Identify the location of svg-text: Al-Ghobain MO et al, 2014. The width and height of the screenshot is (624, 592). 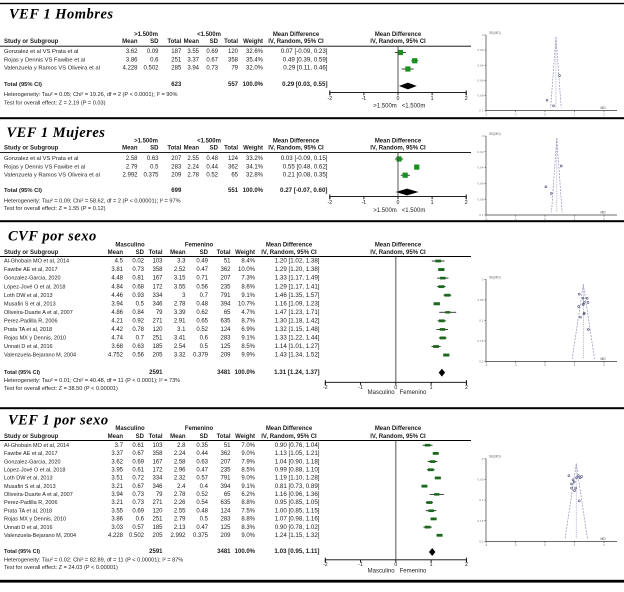
(36, 262).